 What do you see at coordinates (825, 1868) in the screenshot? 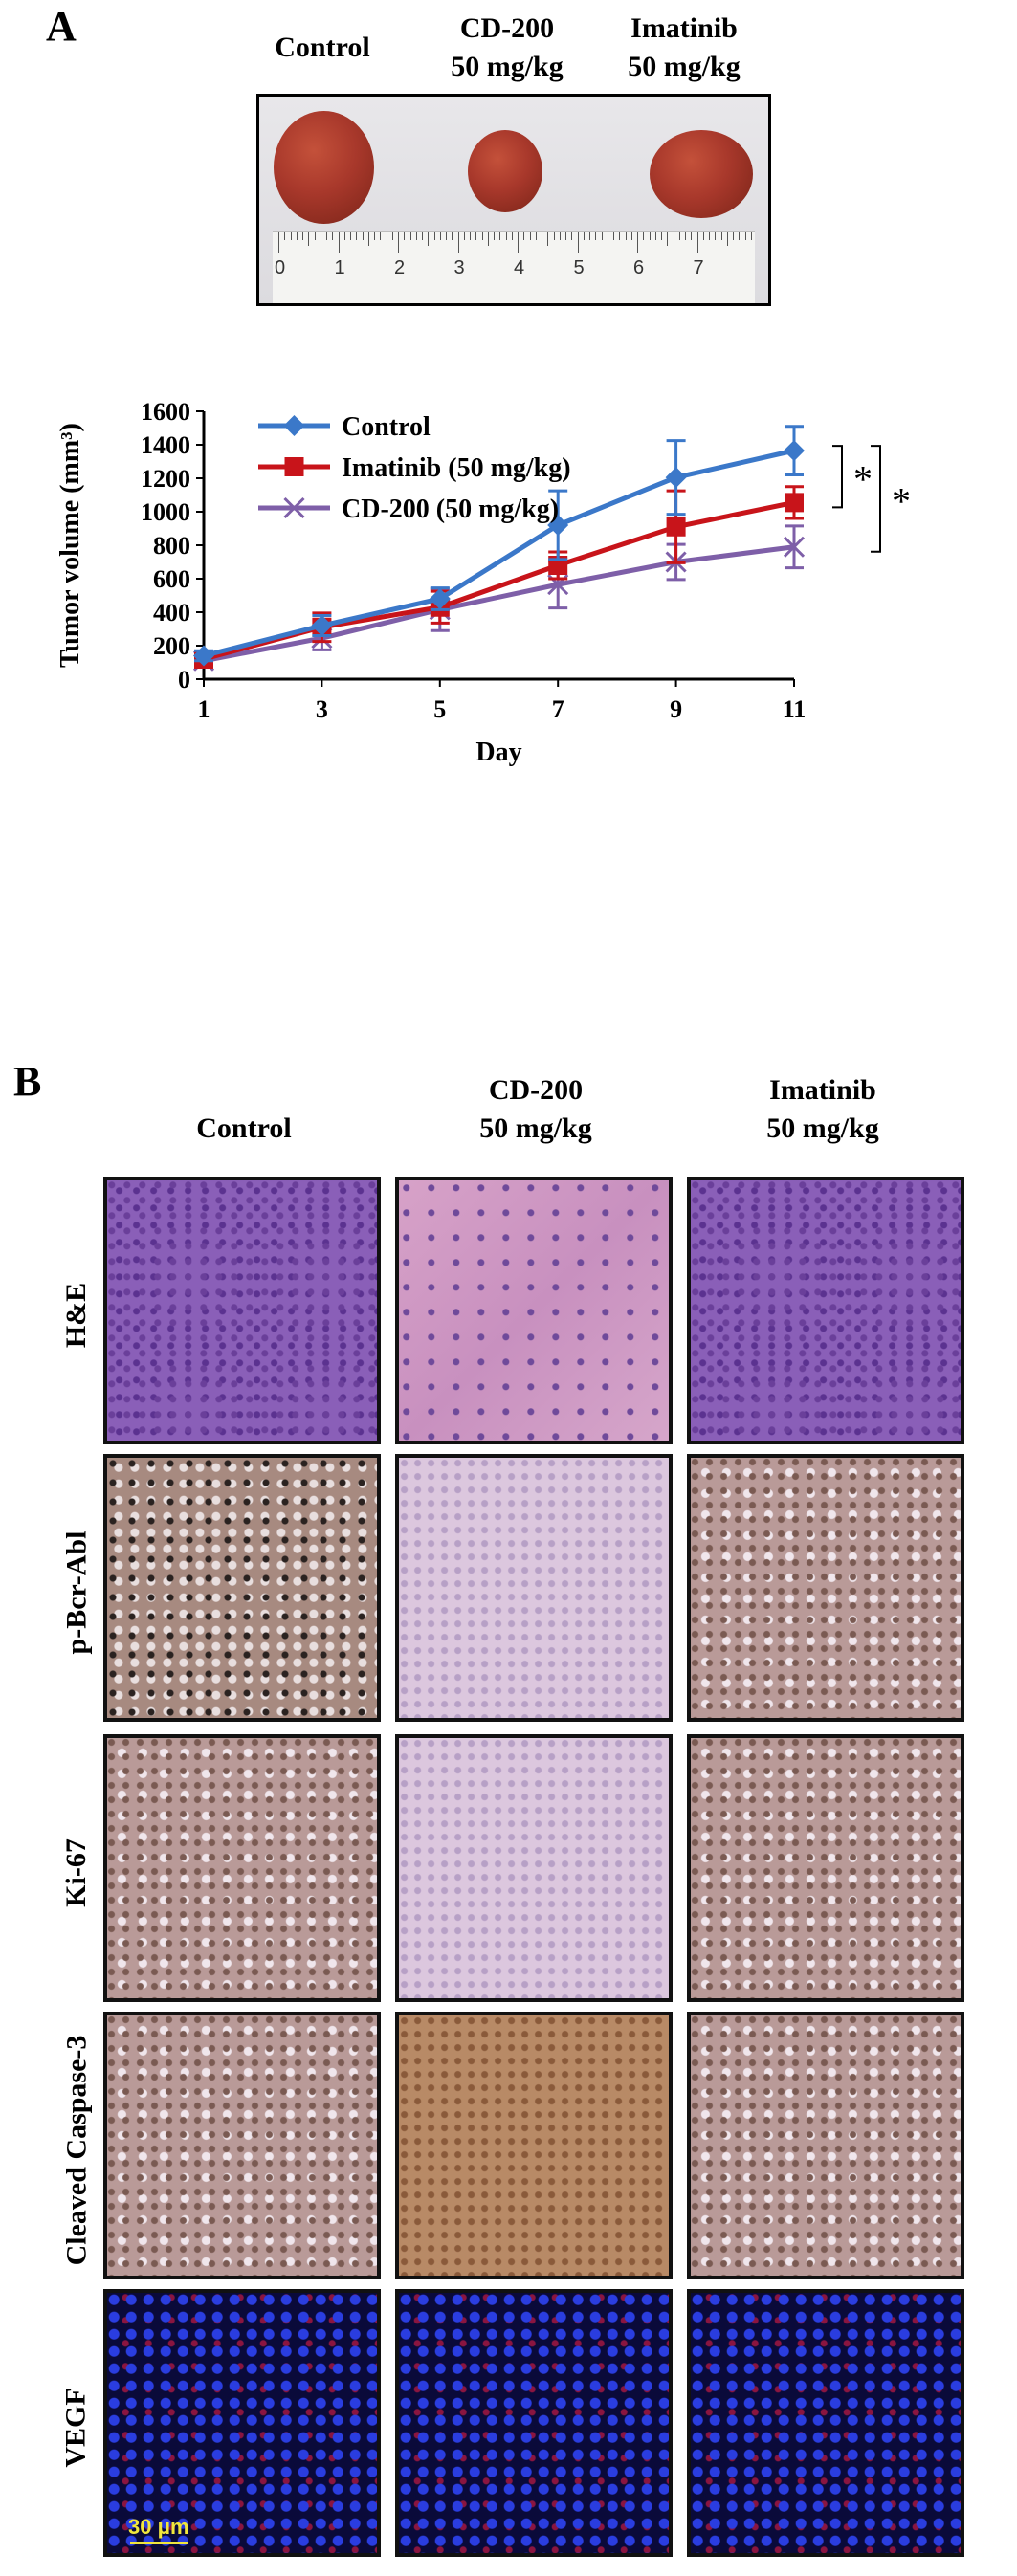
I see `tile-ki67-imatinib` at bounding box center [825, 1868].